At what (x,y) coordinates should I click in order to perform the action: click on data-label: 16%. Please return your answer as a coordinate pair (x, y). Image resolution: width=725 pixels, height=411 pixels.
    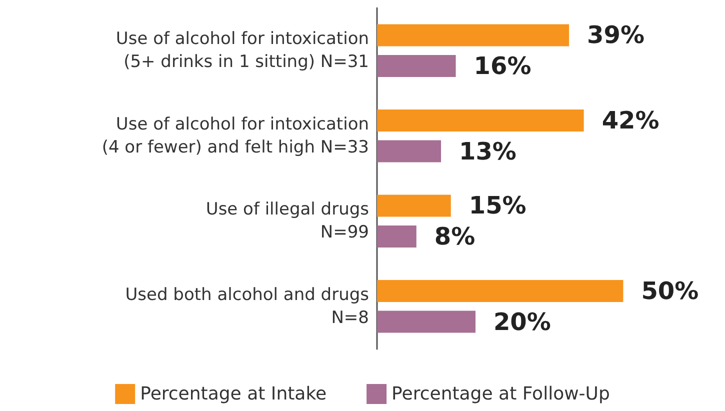
    Looking at the image, I should click on (503, 66).